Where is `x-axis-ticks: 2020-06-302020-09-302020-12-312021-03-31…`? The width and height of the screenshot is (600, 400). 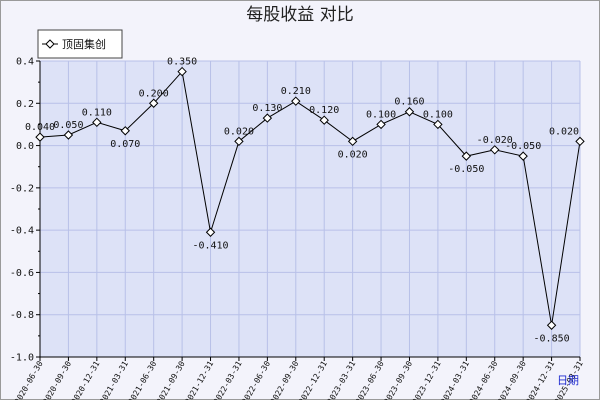 x-axis-ticks: 2020-06-302020-09-302020-12-312021-03-31… is located at coordinates (299, 378).